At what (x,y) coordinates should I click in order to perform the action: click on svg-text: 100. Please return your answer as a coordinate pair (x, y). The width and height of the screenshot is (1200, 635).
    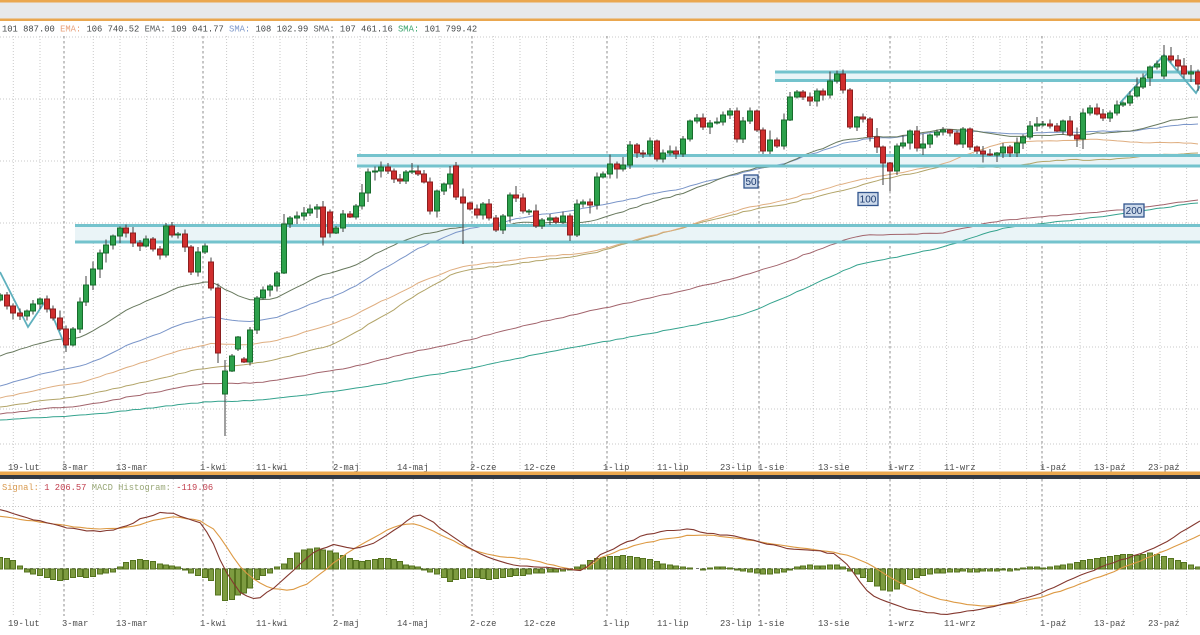
    Looking at the image, I should click on (868, 200).